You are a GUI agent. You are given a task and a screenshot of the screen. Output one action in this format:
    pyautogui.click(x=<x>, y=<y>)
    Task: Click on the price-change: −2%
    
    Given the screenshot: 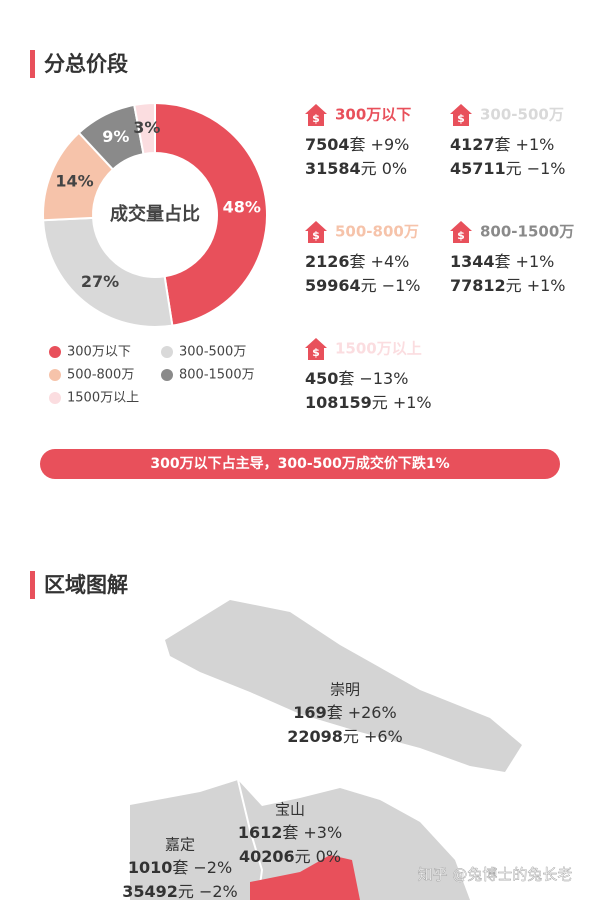 What is the action you would take?
    pyautogui.click(x=218, y=891)
    